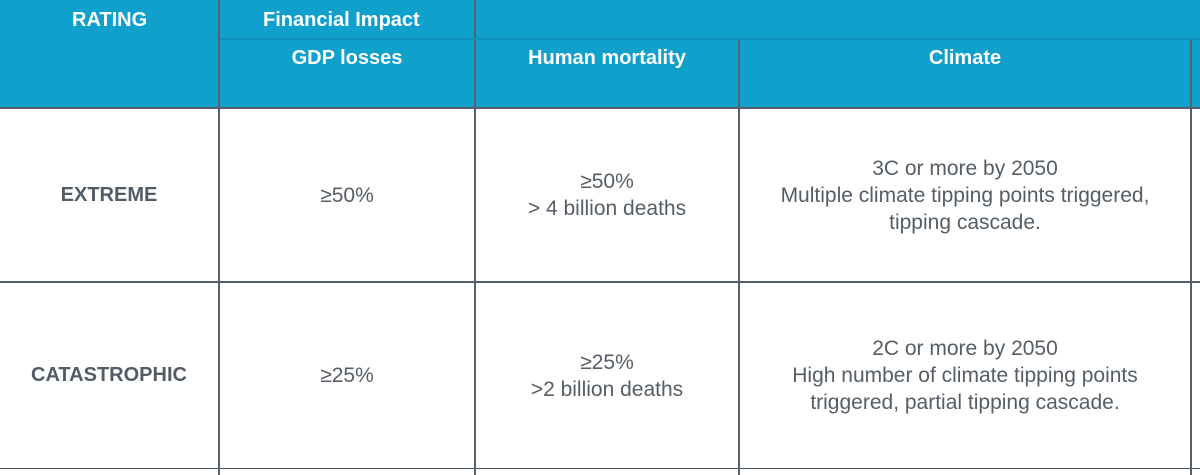 This screenshot has width=1200, height=475. Describe the element at coordinates (607, 195) in the screenshot. I see `row-extreme-mortality-cell: ≥50% > 4 billion deaths` at that location.